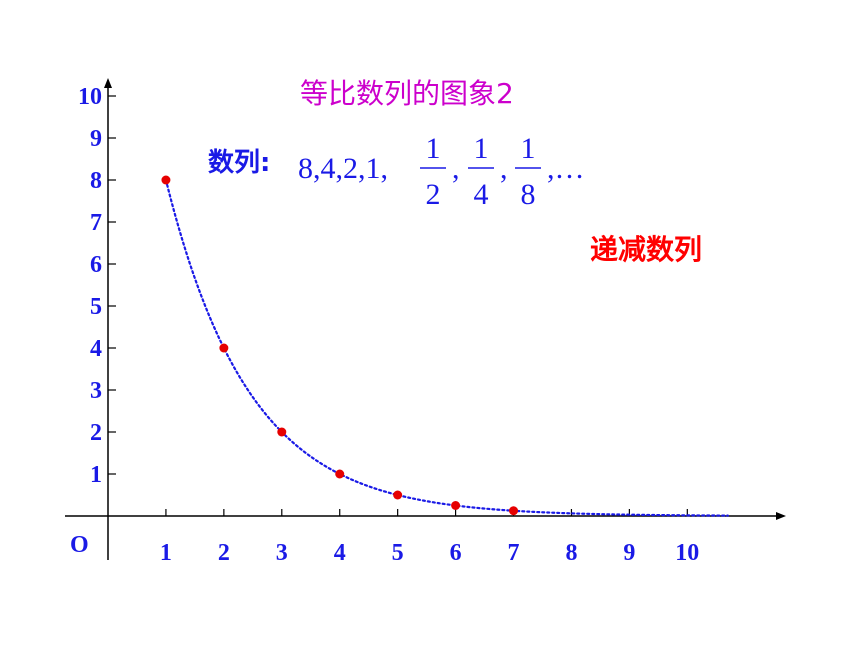  Describe the element at coordinates (504, 168) in the screenshot. I see `sequence-comma-2: ,` at that location.